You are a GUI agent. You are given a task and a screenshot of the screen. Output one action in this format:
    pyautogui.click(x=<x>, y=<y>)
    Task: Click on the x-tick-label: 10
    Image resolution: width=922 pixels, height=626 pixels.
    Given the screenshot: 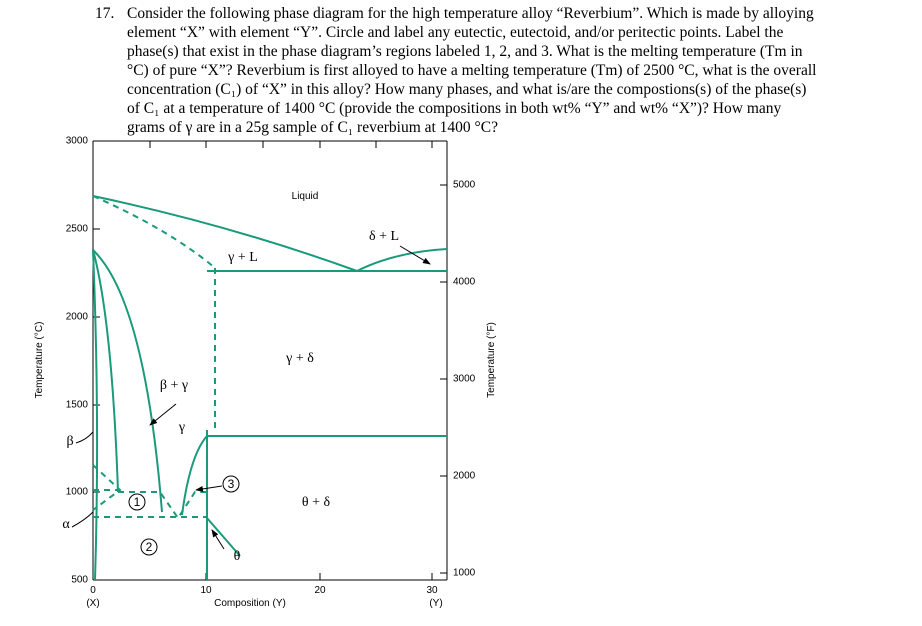 What is the action you would take?
    pyautogui.click(x=206, y=590)
    